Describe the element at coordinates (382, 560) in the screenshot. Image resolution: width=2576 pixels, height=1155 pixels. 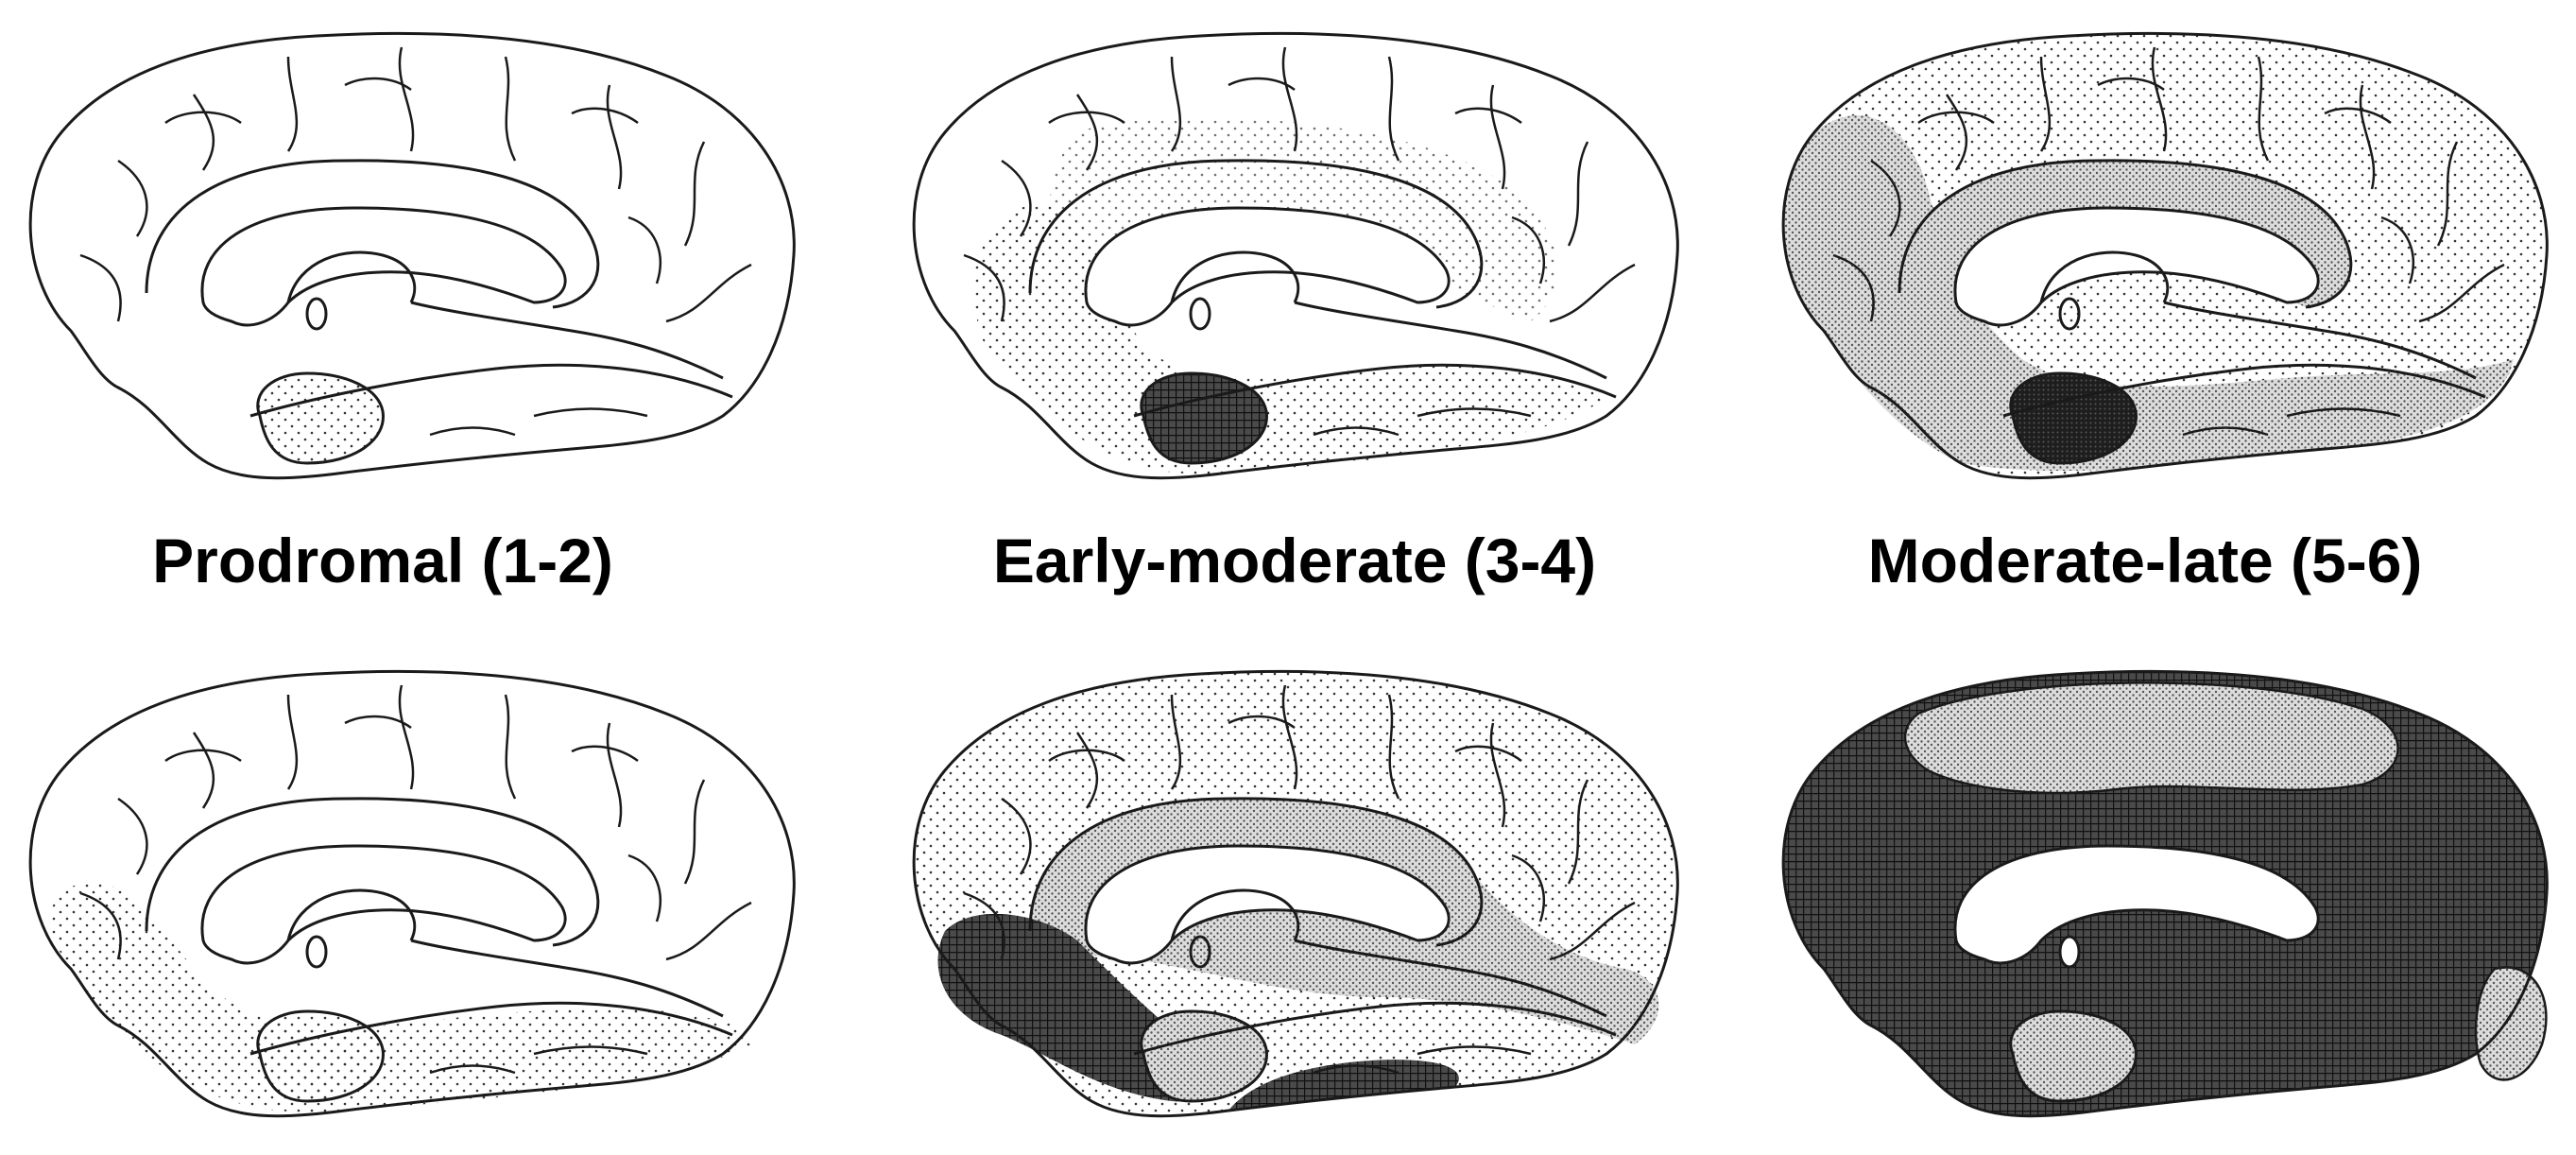
I see `stage-label-prodromal: Prodromal (1-2)` at that location.